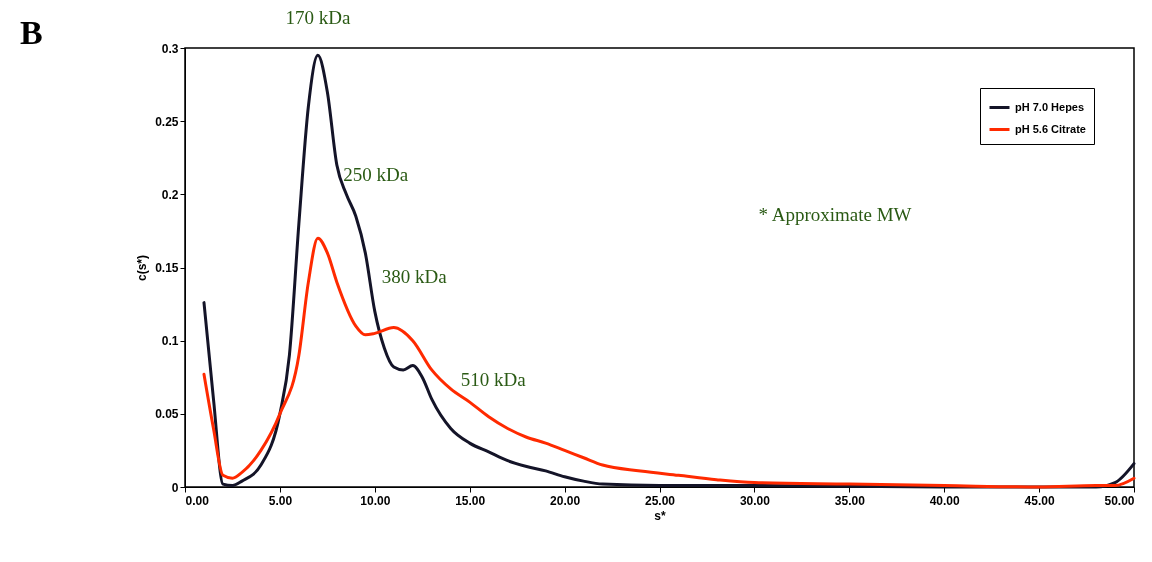 This screenshot has height=562, width=1152. I want to click on x-tick-label: 40.00, so click(945, 500).